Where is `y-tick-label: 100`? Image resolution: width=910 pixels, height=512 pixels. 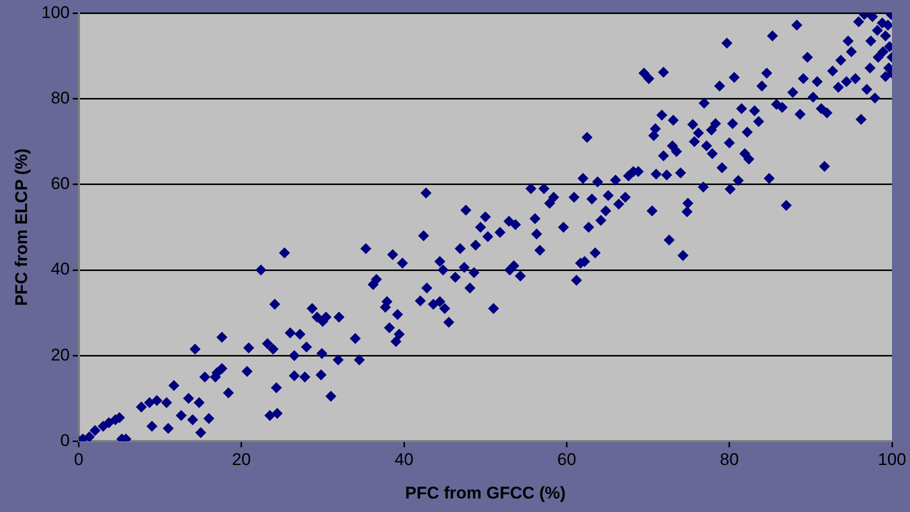 y-tick-label: 100 is located at coordinates (55, 12).